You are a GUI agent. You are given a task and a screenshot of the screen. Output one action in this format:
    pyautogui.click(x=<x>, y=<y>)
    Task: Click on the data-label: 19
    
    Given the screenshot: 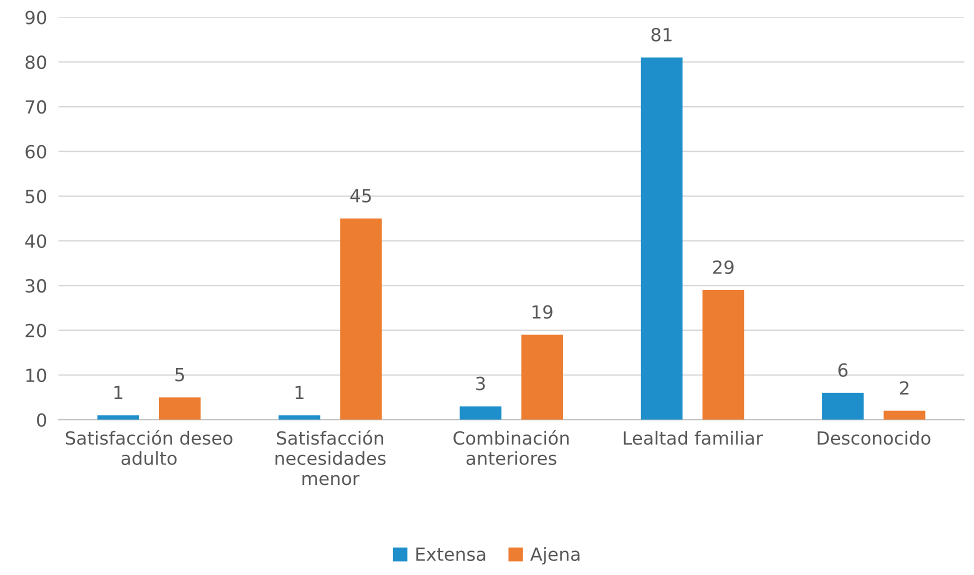 What is the action you would take?
    pyautogui.click(x=542, y=312)
    